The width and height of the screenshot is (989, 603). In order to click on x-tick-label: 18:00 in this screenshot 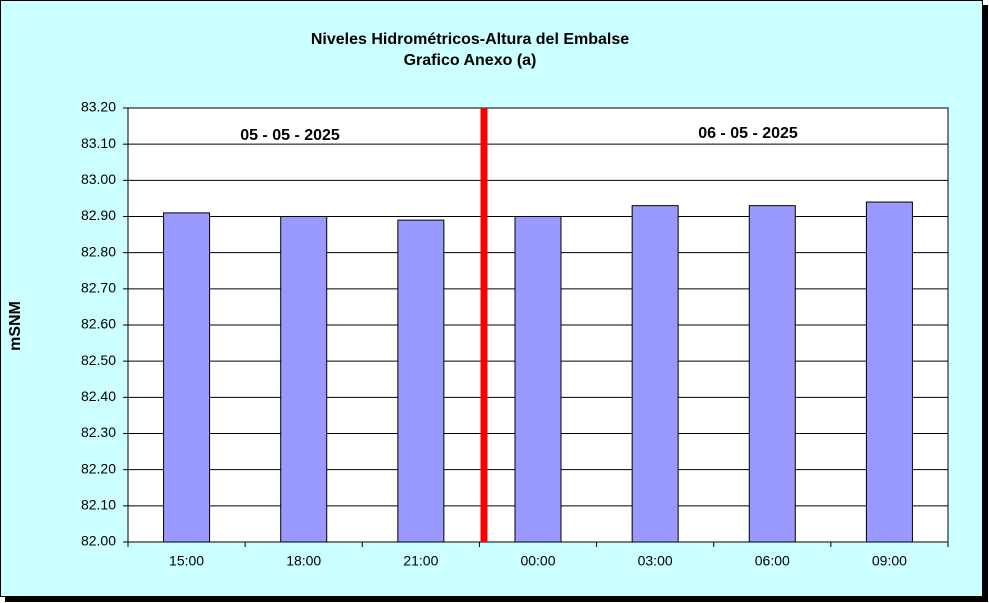, I will do `click(303, 561)`.